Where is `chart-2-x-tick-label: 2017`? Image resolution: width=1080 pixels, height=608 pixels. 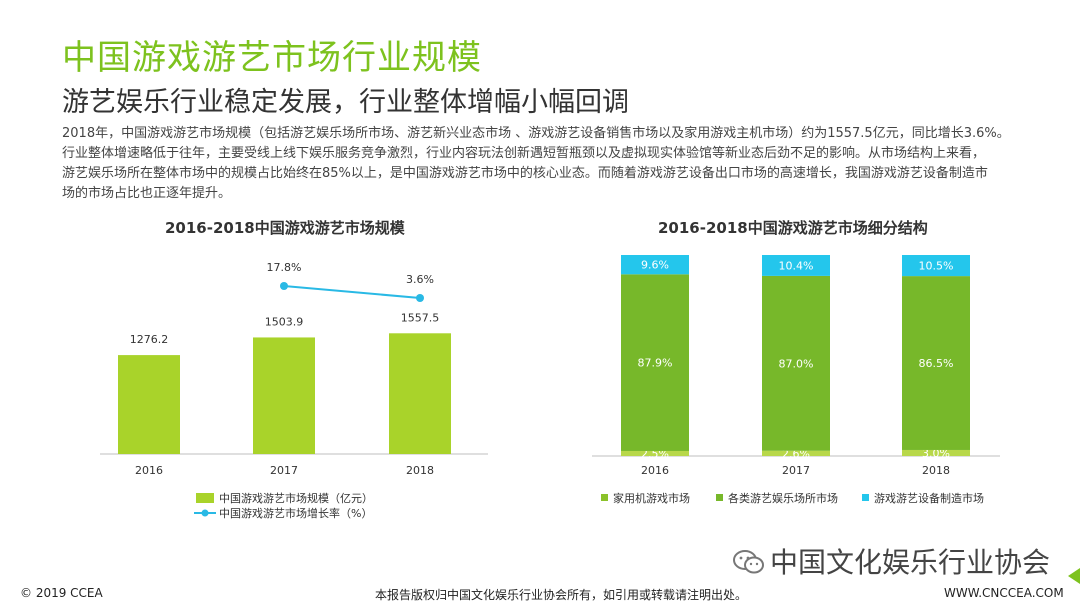
chart-2-x-tick-label: 2017 is located at coordinates (796, 470).